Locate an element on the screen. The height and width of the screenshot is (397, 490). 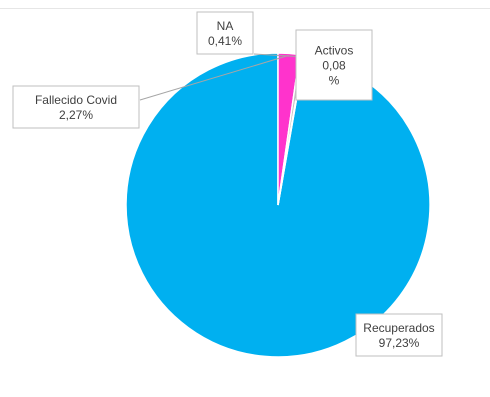
leader-line-na is located at coordinates (277, 55).